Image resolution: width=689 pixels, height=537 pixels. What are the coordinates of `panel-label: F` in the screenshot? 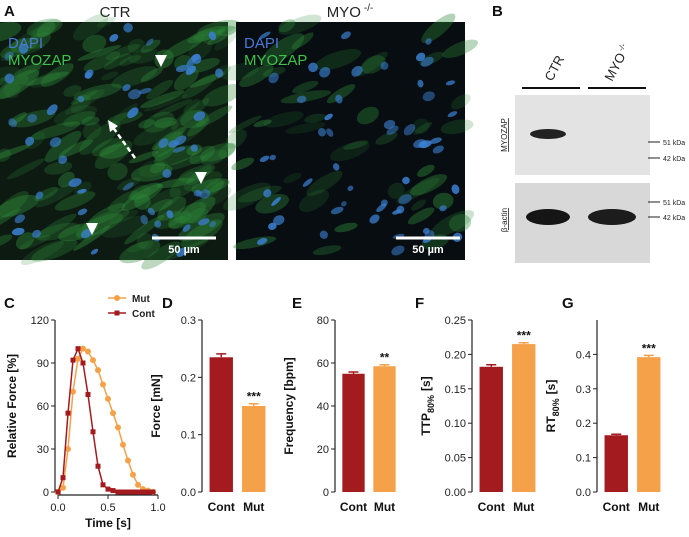 It's located at (419, 303).